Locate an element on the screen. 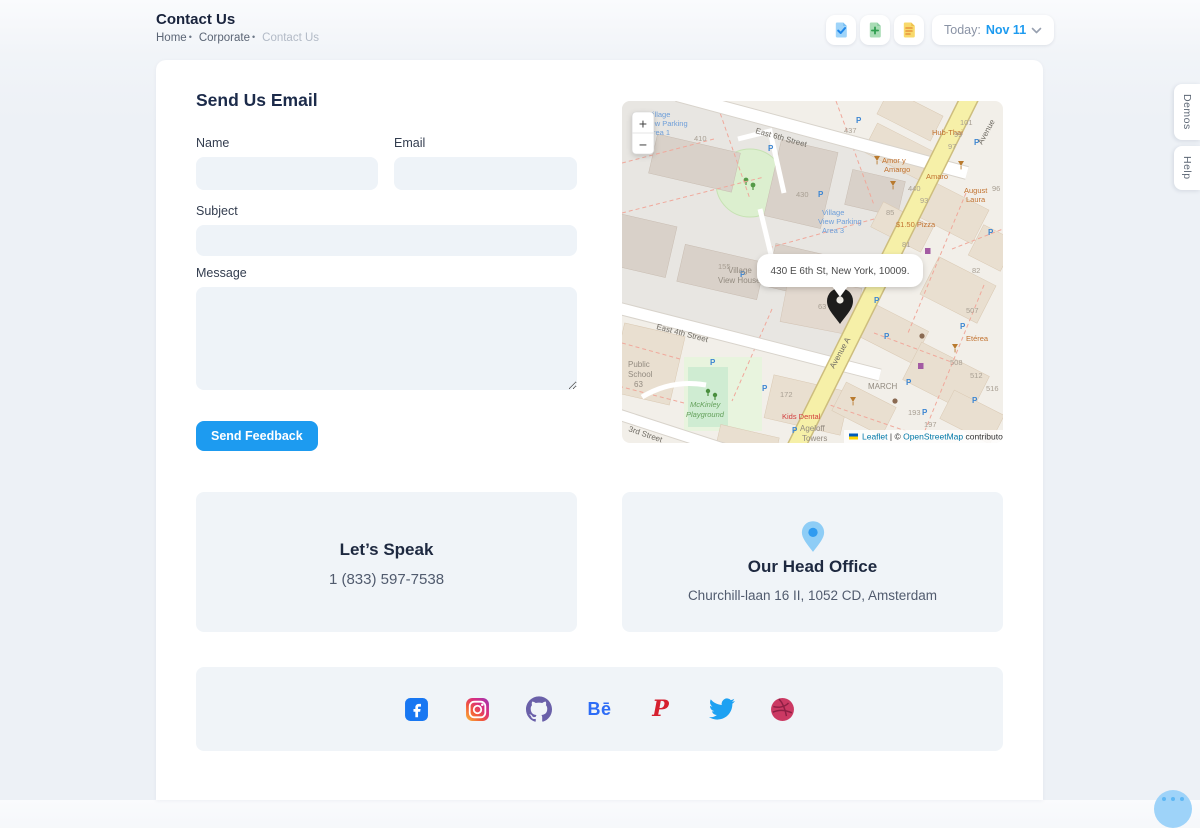 This screenshot has height=828, width=1200. office-address: Churchill-laan 16 II, 1052 CD, Amsterdam is located at coordinates (812, 595).